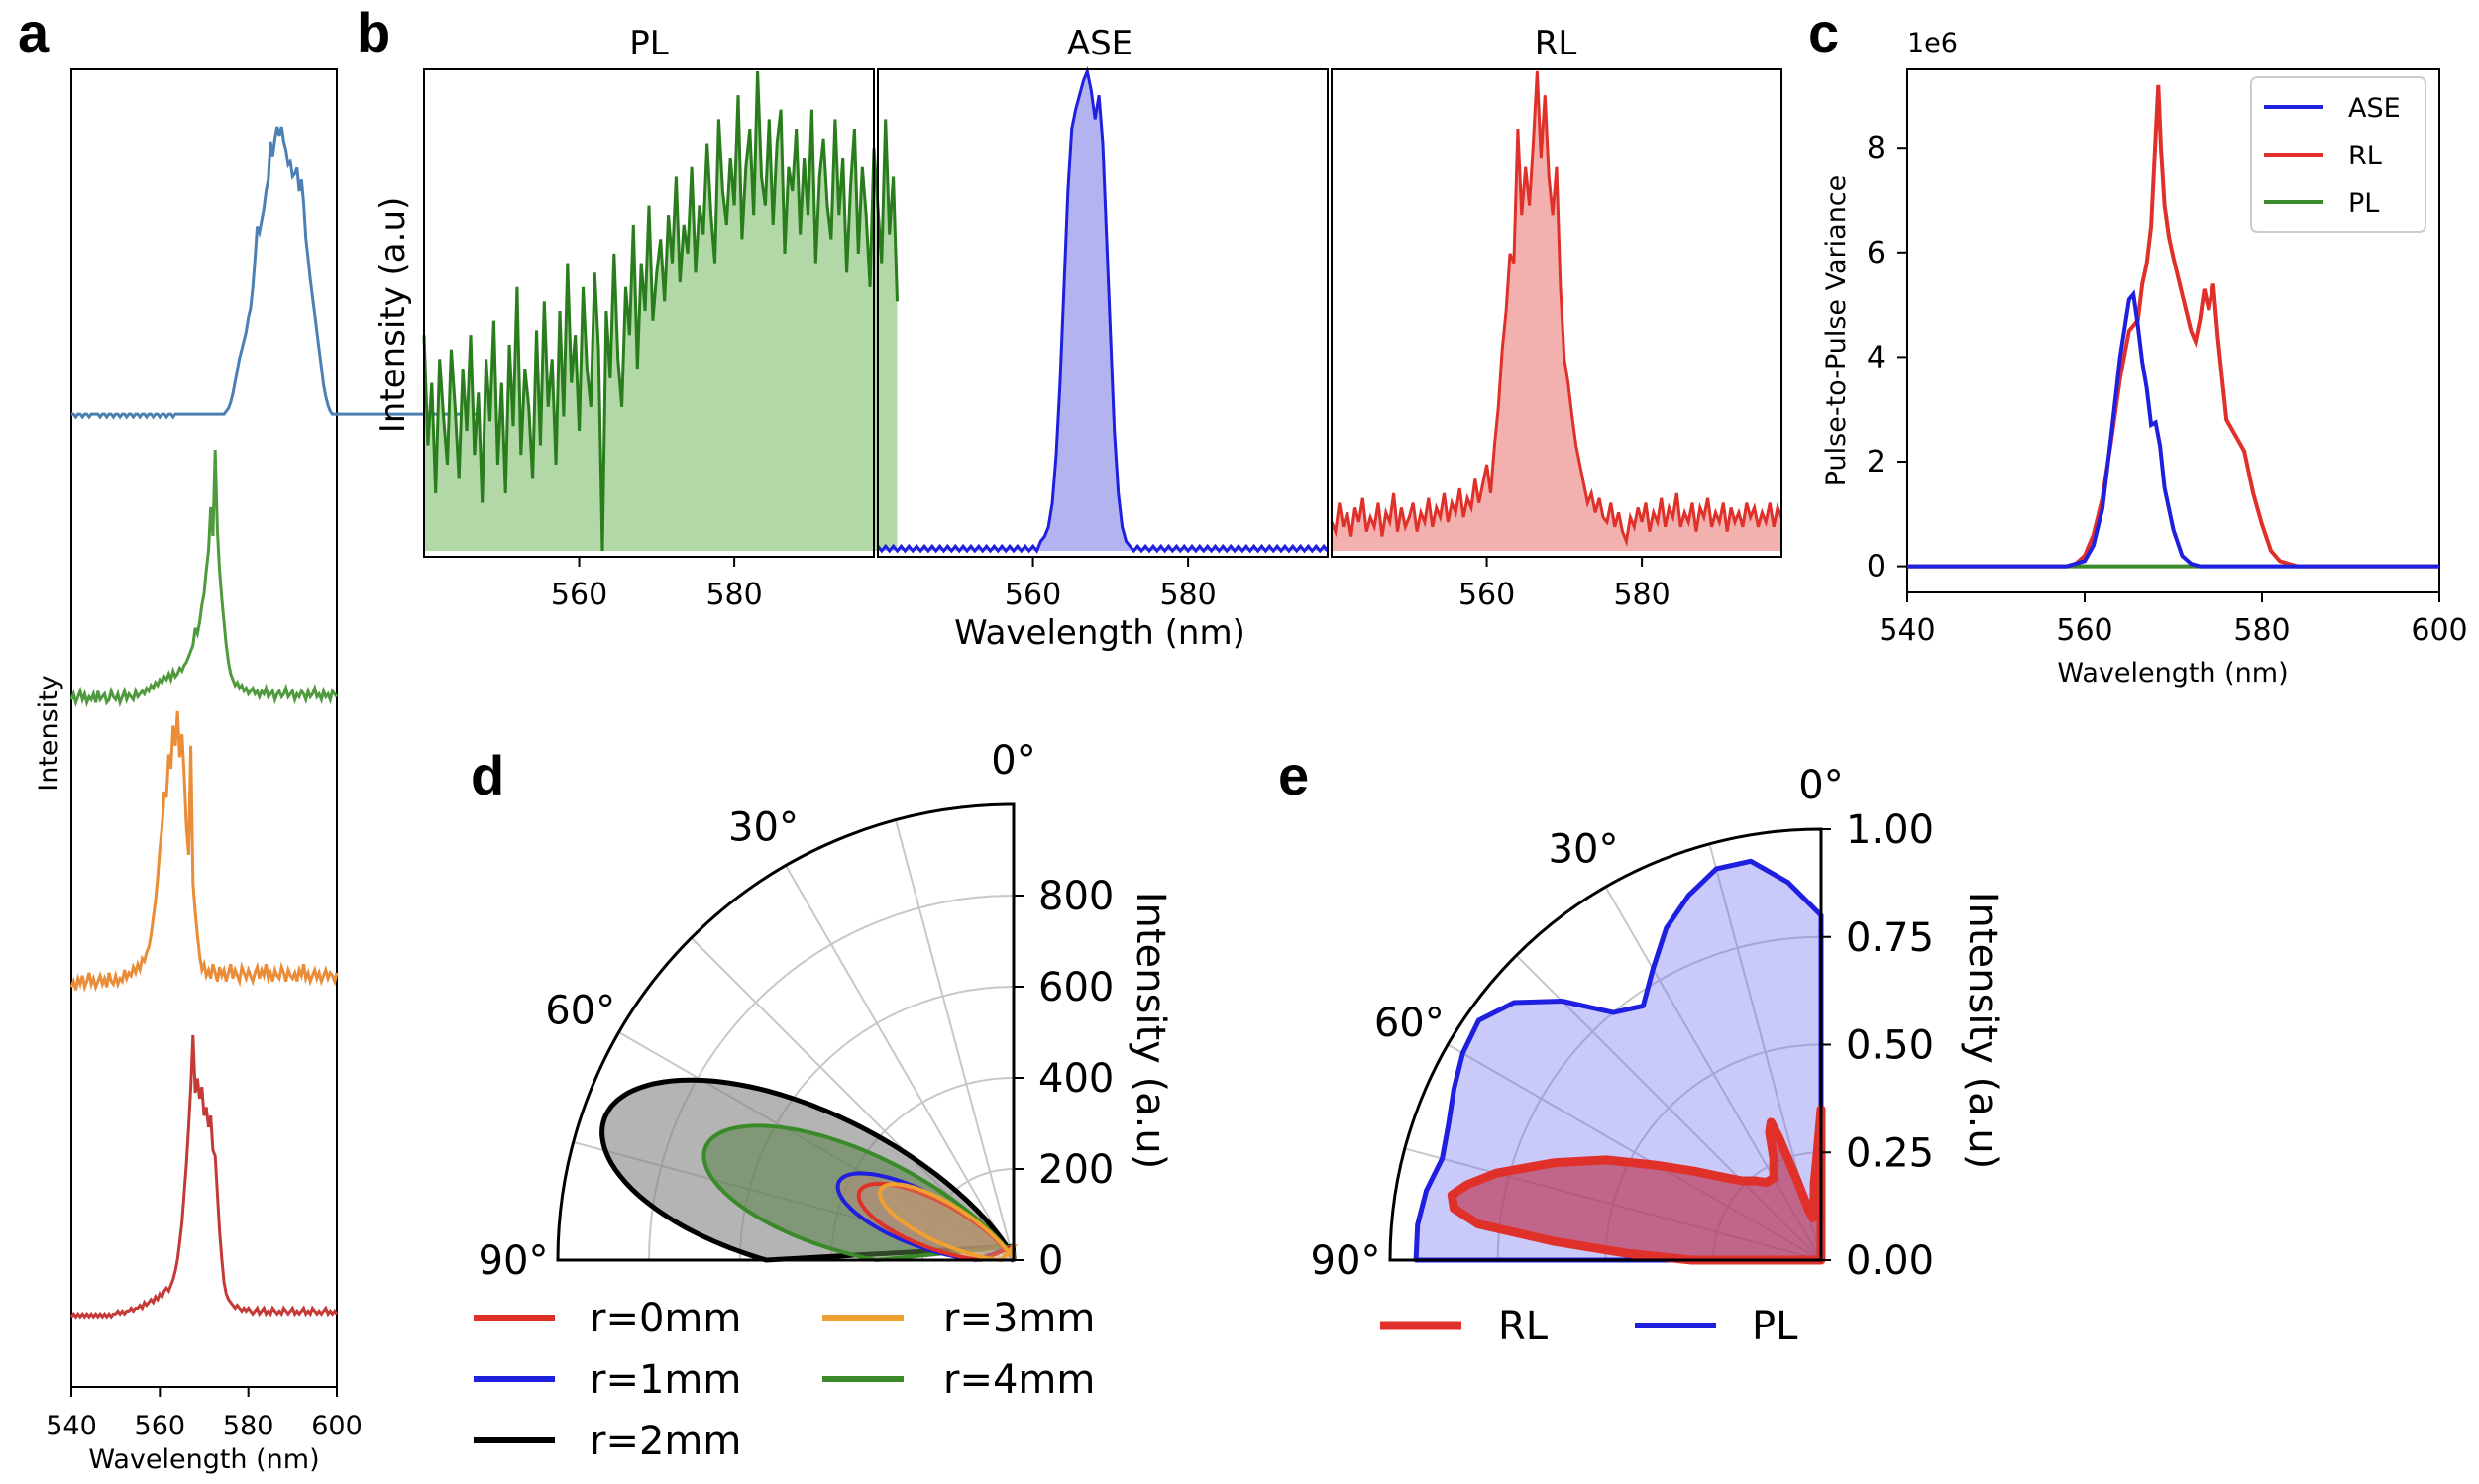  What do you see at coordinates (1589, 1326) in the screenshot?
I see `panel-e-legend: RL PL` at bounding box center [1589, 1326].